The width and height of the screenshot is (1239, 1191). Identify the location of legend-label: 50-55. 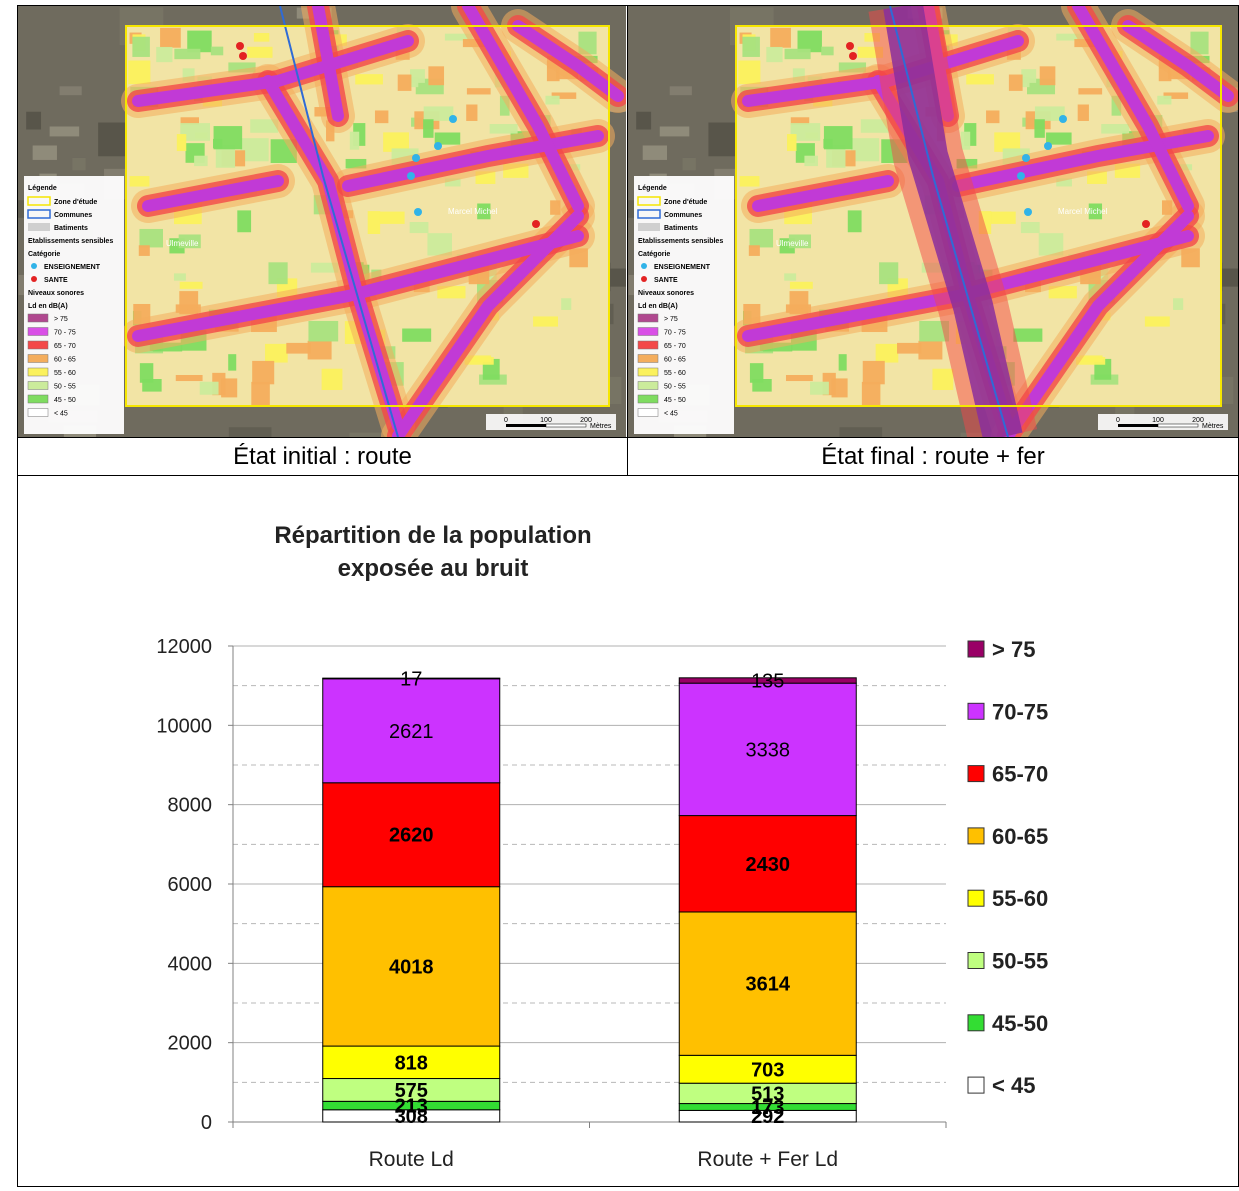
(1020, 961).